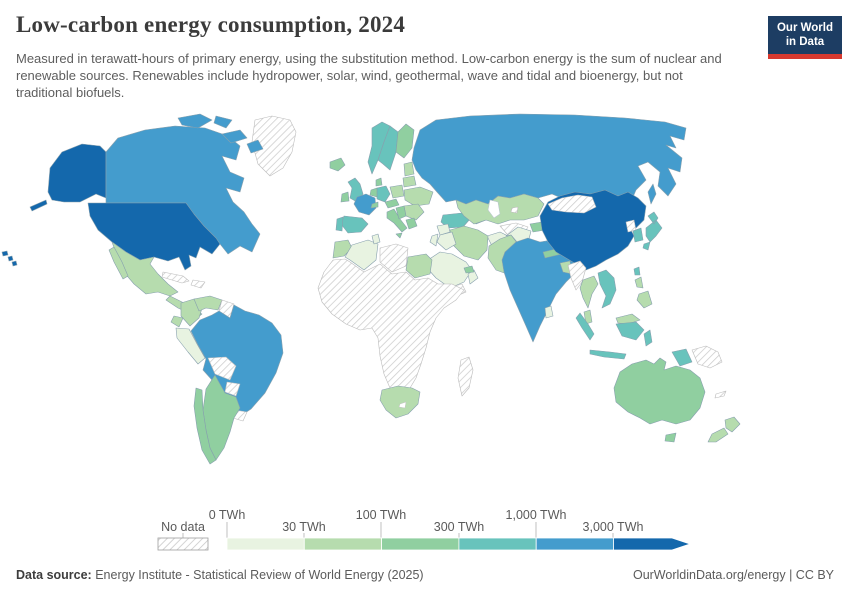 This screenshot has width=850, height=600. I want to click on country-spain, so click(354, 224).